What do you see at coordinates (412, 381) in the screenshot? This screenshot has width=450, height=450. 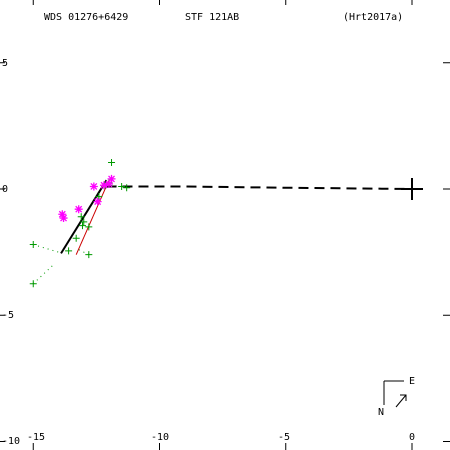 I see `compass-east-label: E` at bounding box center [412, 381].